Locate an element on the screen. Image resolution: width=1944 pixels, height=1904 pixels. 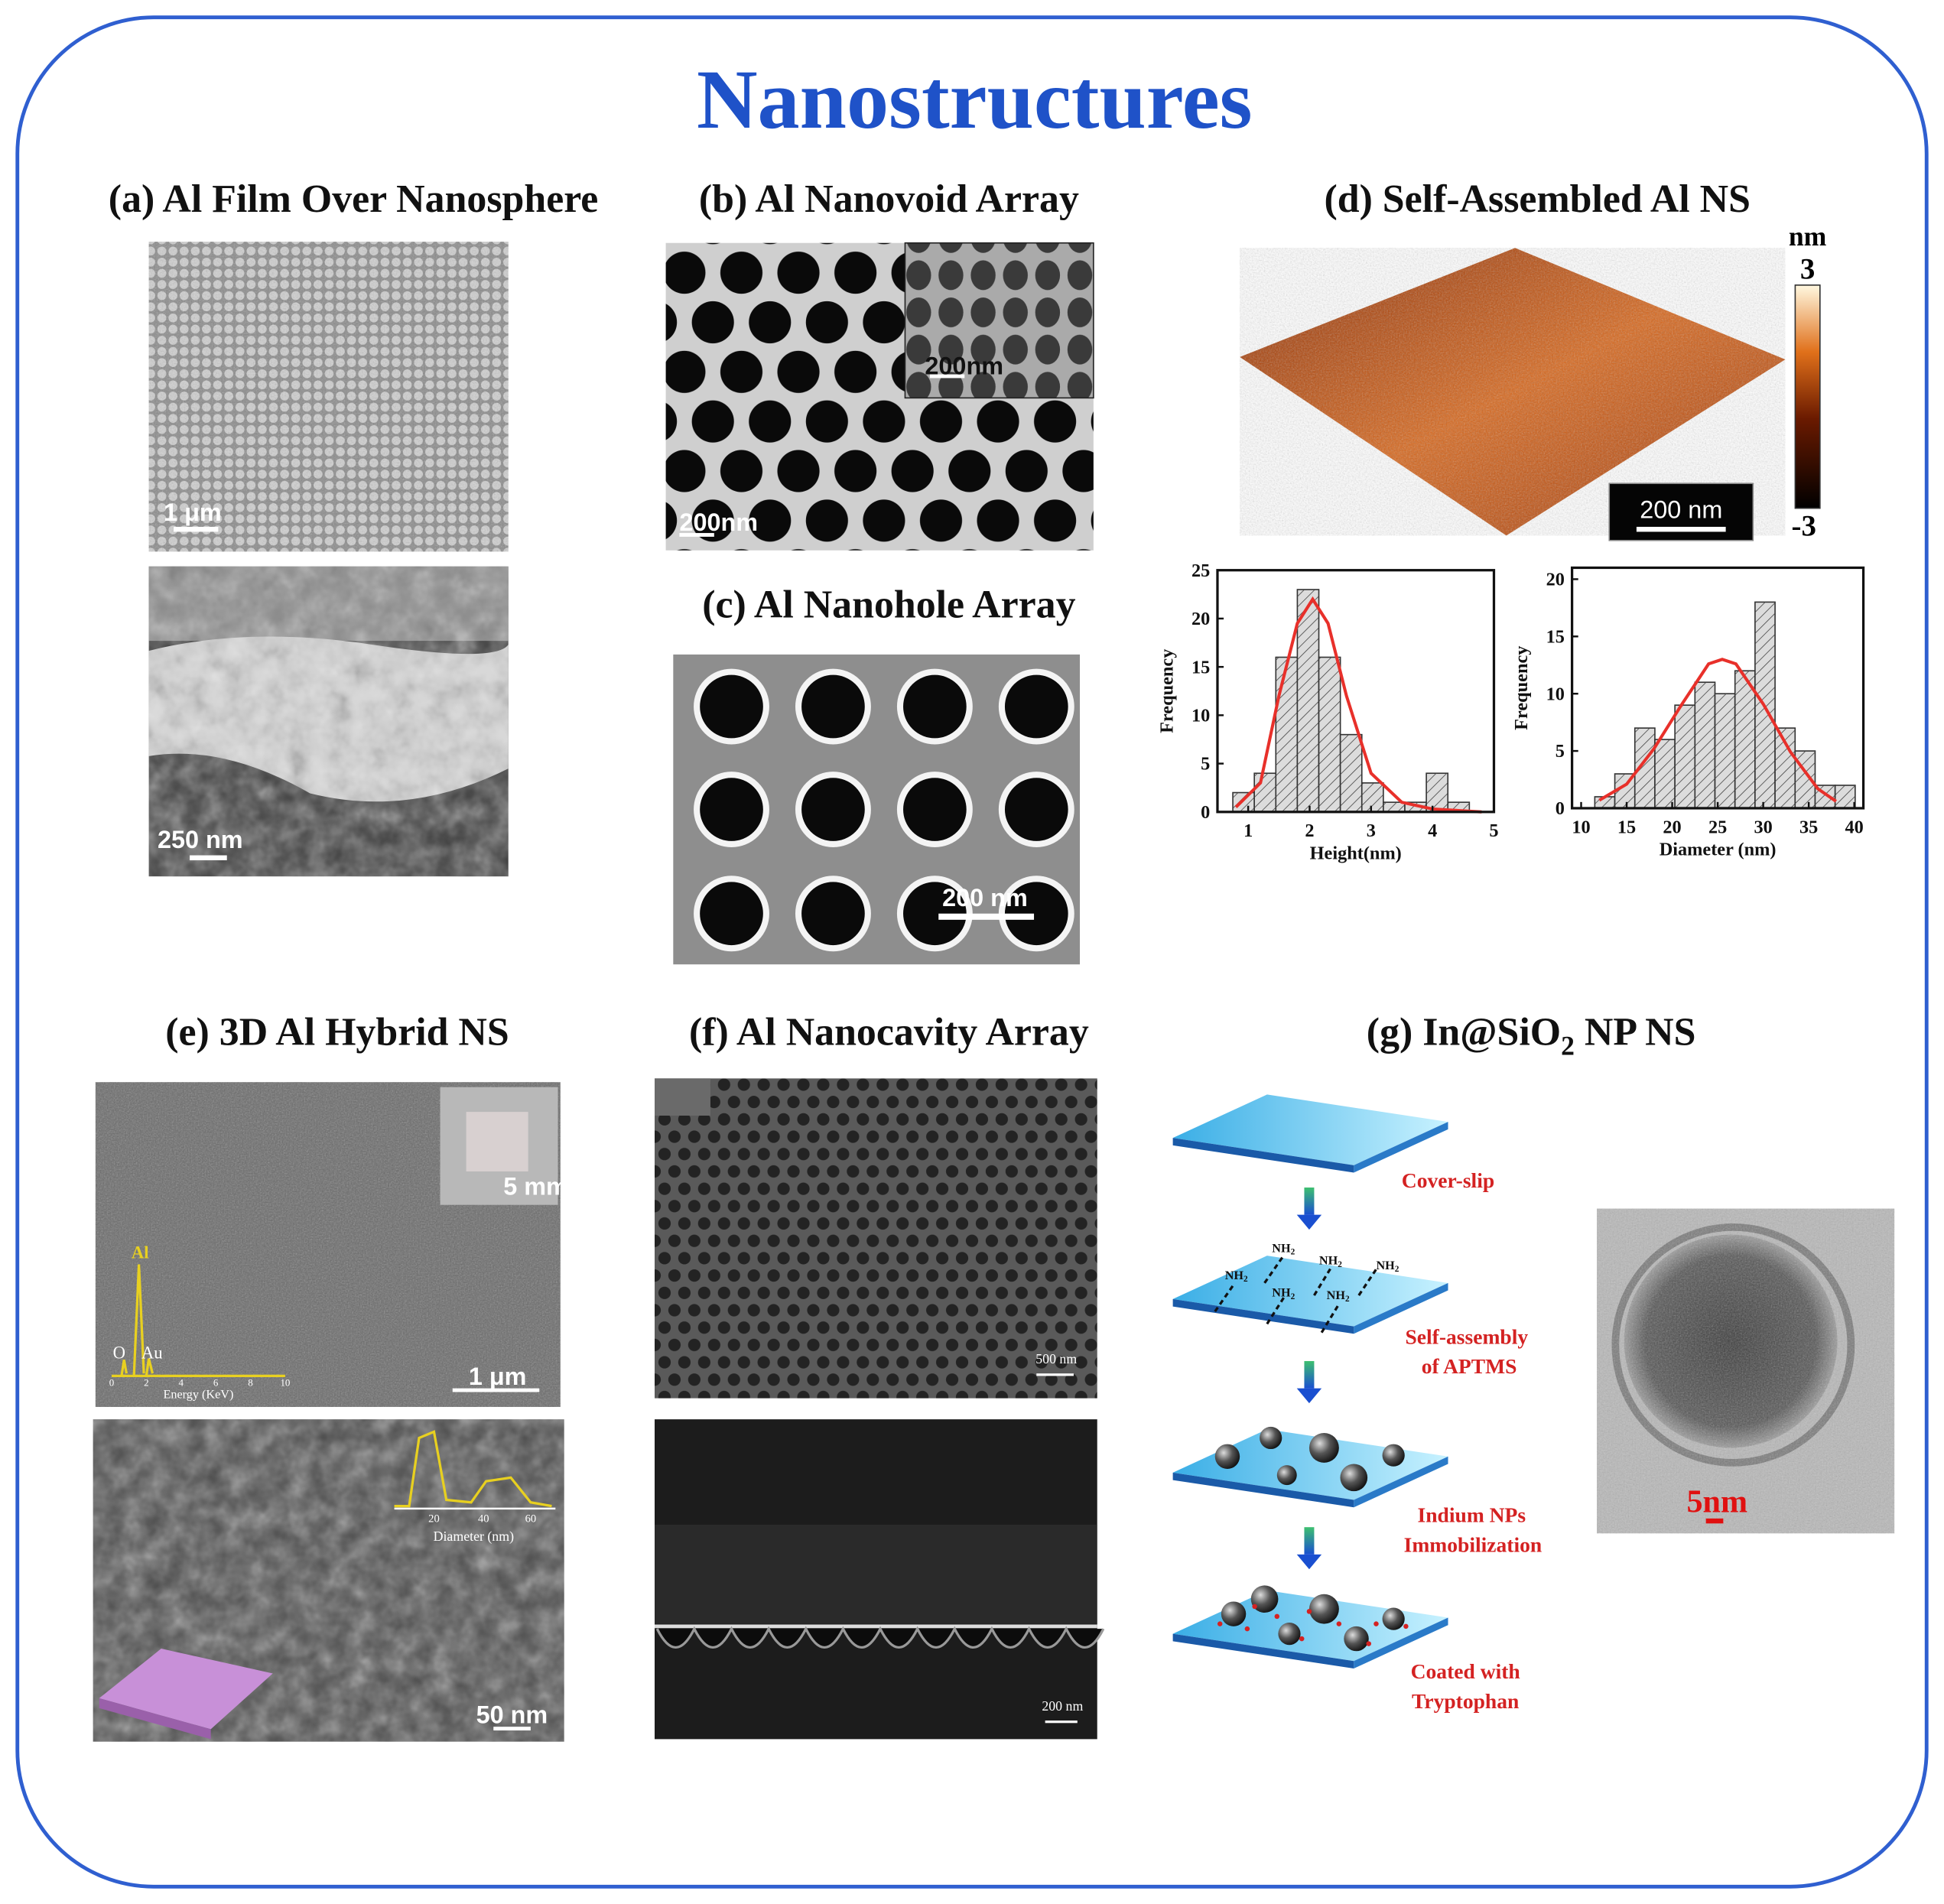
scale-label: 1 μm is located at coordinates (498, 1376).